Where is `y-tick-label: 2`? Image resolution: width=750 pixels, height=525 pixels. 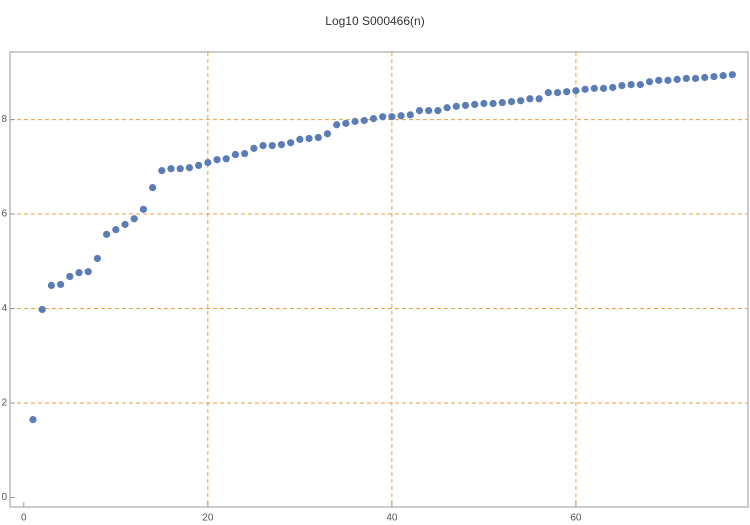
y-tick-label: 2 is located at coordinates (4, 403).